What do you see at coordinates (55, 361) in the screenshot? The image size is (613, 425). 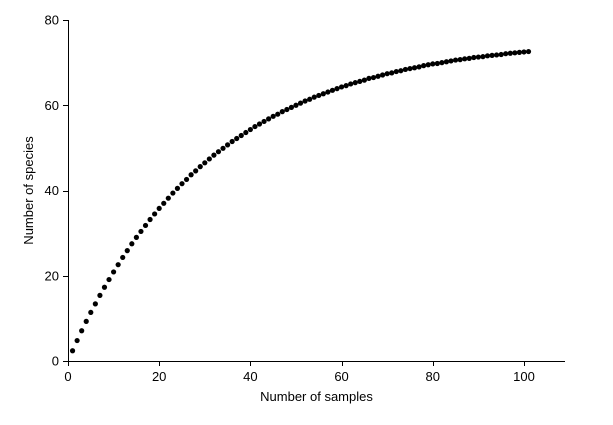 I see `y-tick-label: 0` at bounding box center [55, 361].